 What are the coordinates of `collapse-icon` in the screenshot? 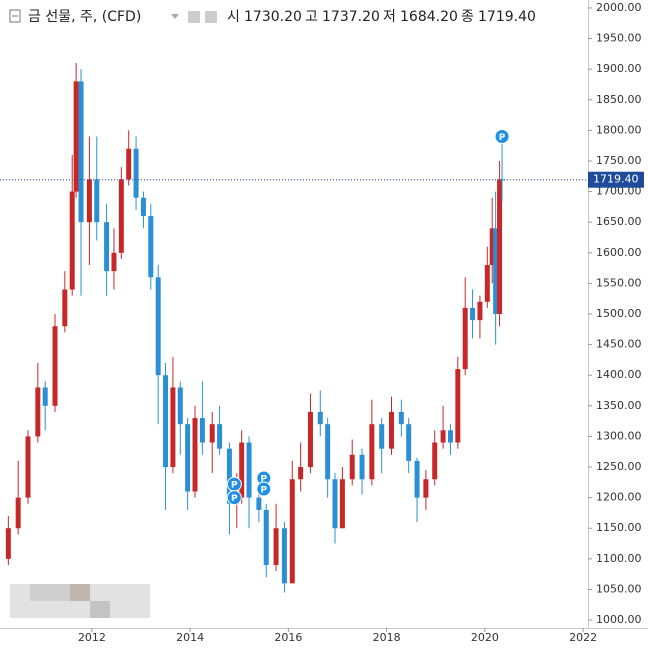 It's located at (15, 16).